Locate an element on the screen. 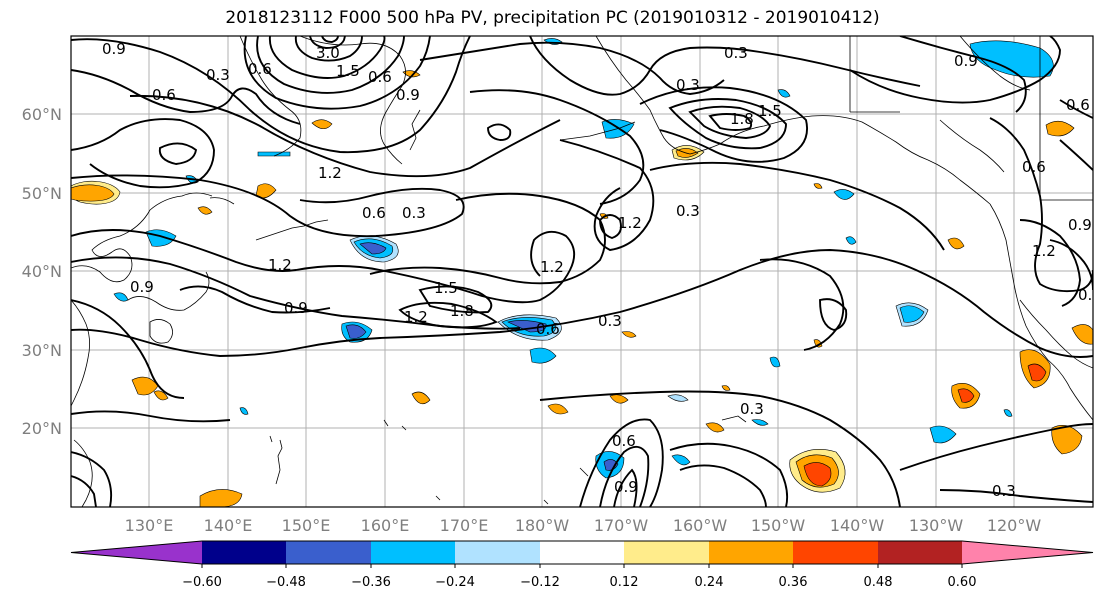 Image resolution: width=1105 pixels, height=601 pixels. lon-label: 150°W is located at coordinates (778, 525).